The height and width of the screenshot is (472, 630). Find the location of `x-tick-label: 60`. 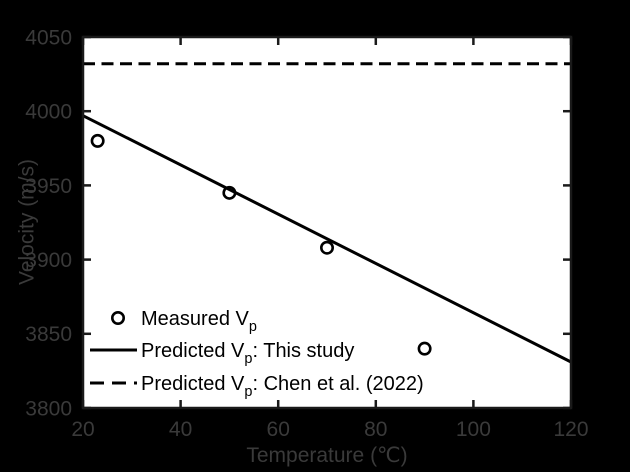

x-tick-label: 60 is located at coordinates (278, 429).